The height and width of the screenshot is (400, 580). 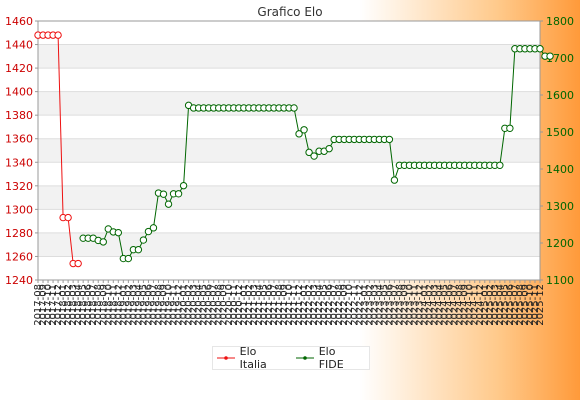 I want to click on x-tick-label: 2020-12, so click(x=239, y=305).